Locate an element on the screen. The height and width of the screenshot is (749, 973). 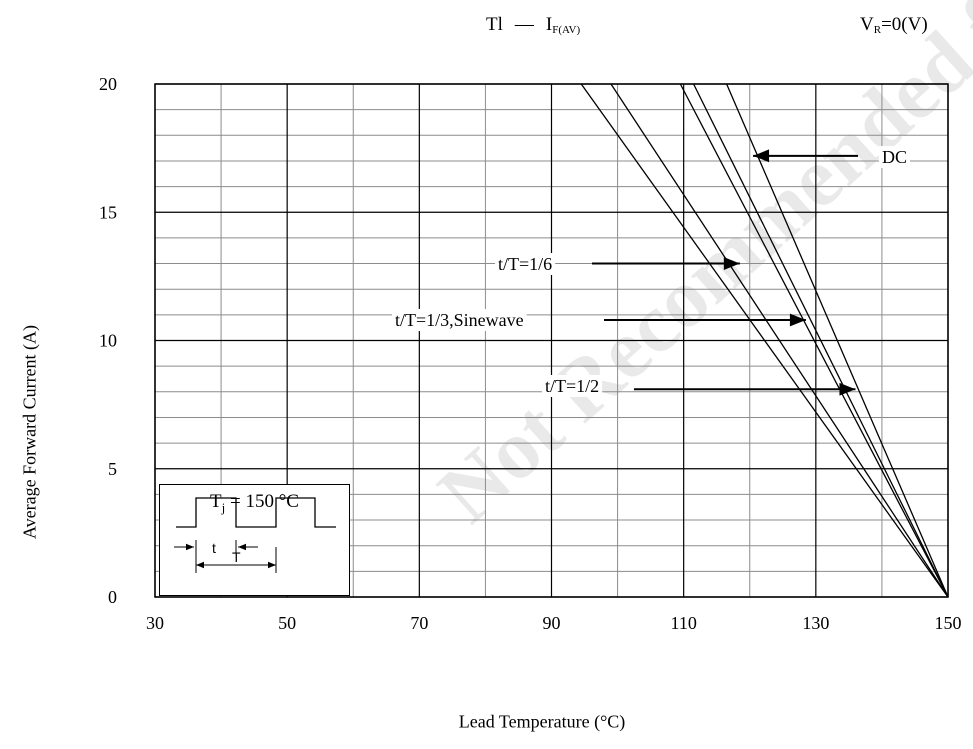
annotation-label-2: t/T=1/6 is located at coordinates (525, 264).